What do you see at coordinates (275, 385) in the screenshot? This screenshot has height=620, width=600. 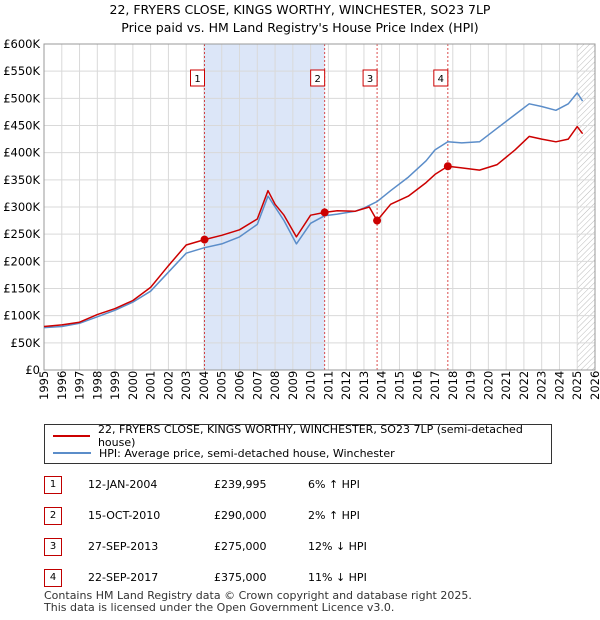 I see `x-tick-label: 2008` at bounding box center [275, 385].